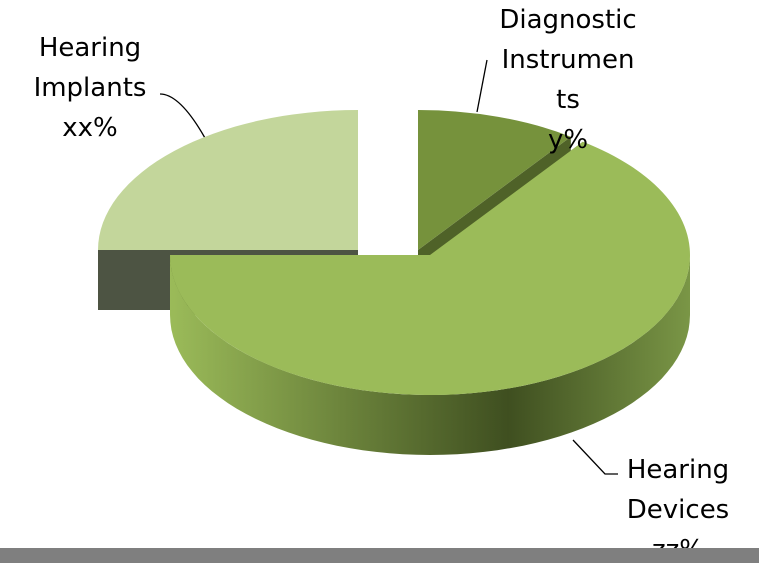 The width and height of the screenshot is (759, 570). Describe the element at coordinates (90, 68) in the screenshot. I see `slice-label: Hearing Implants` at that location.